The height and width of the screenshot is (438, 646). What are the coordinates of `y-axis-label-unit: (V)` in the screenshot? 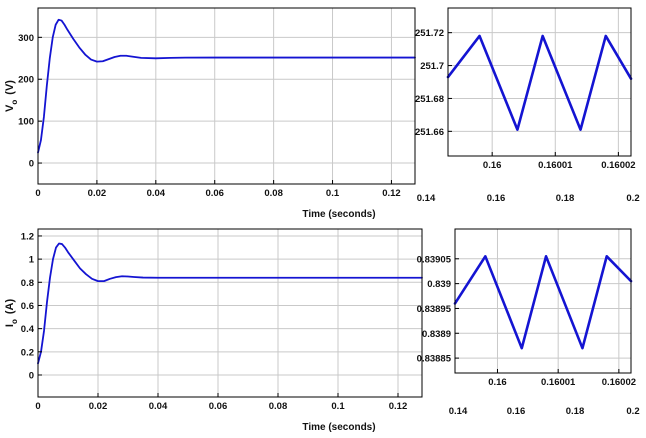 It's located at (10, 87).